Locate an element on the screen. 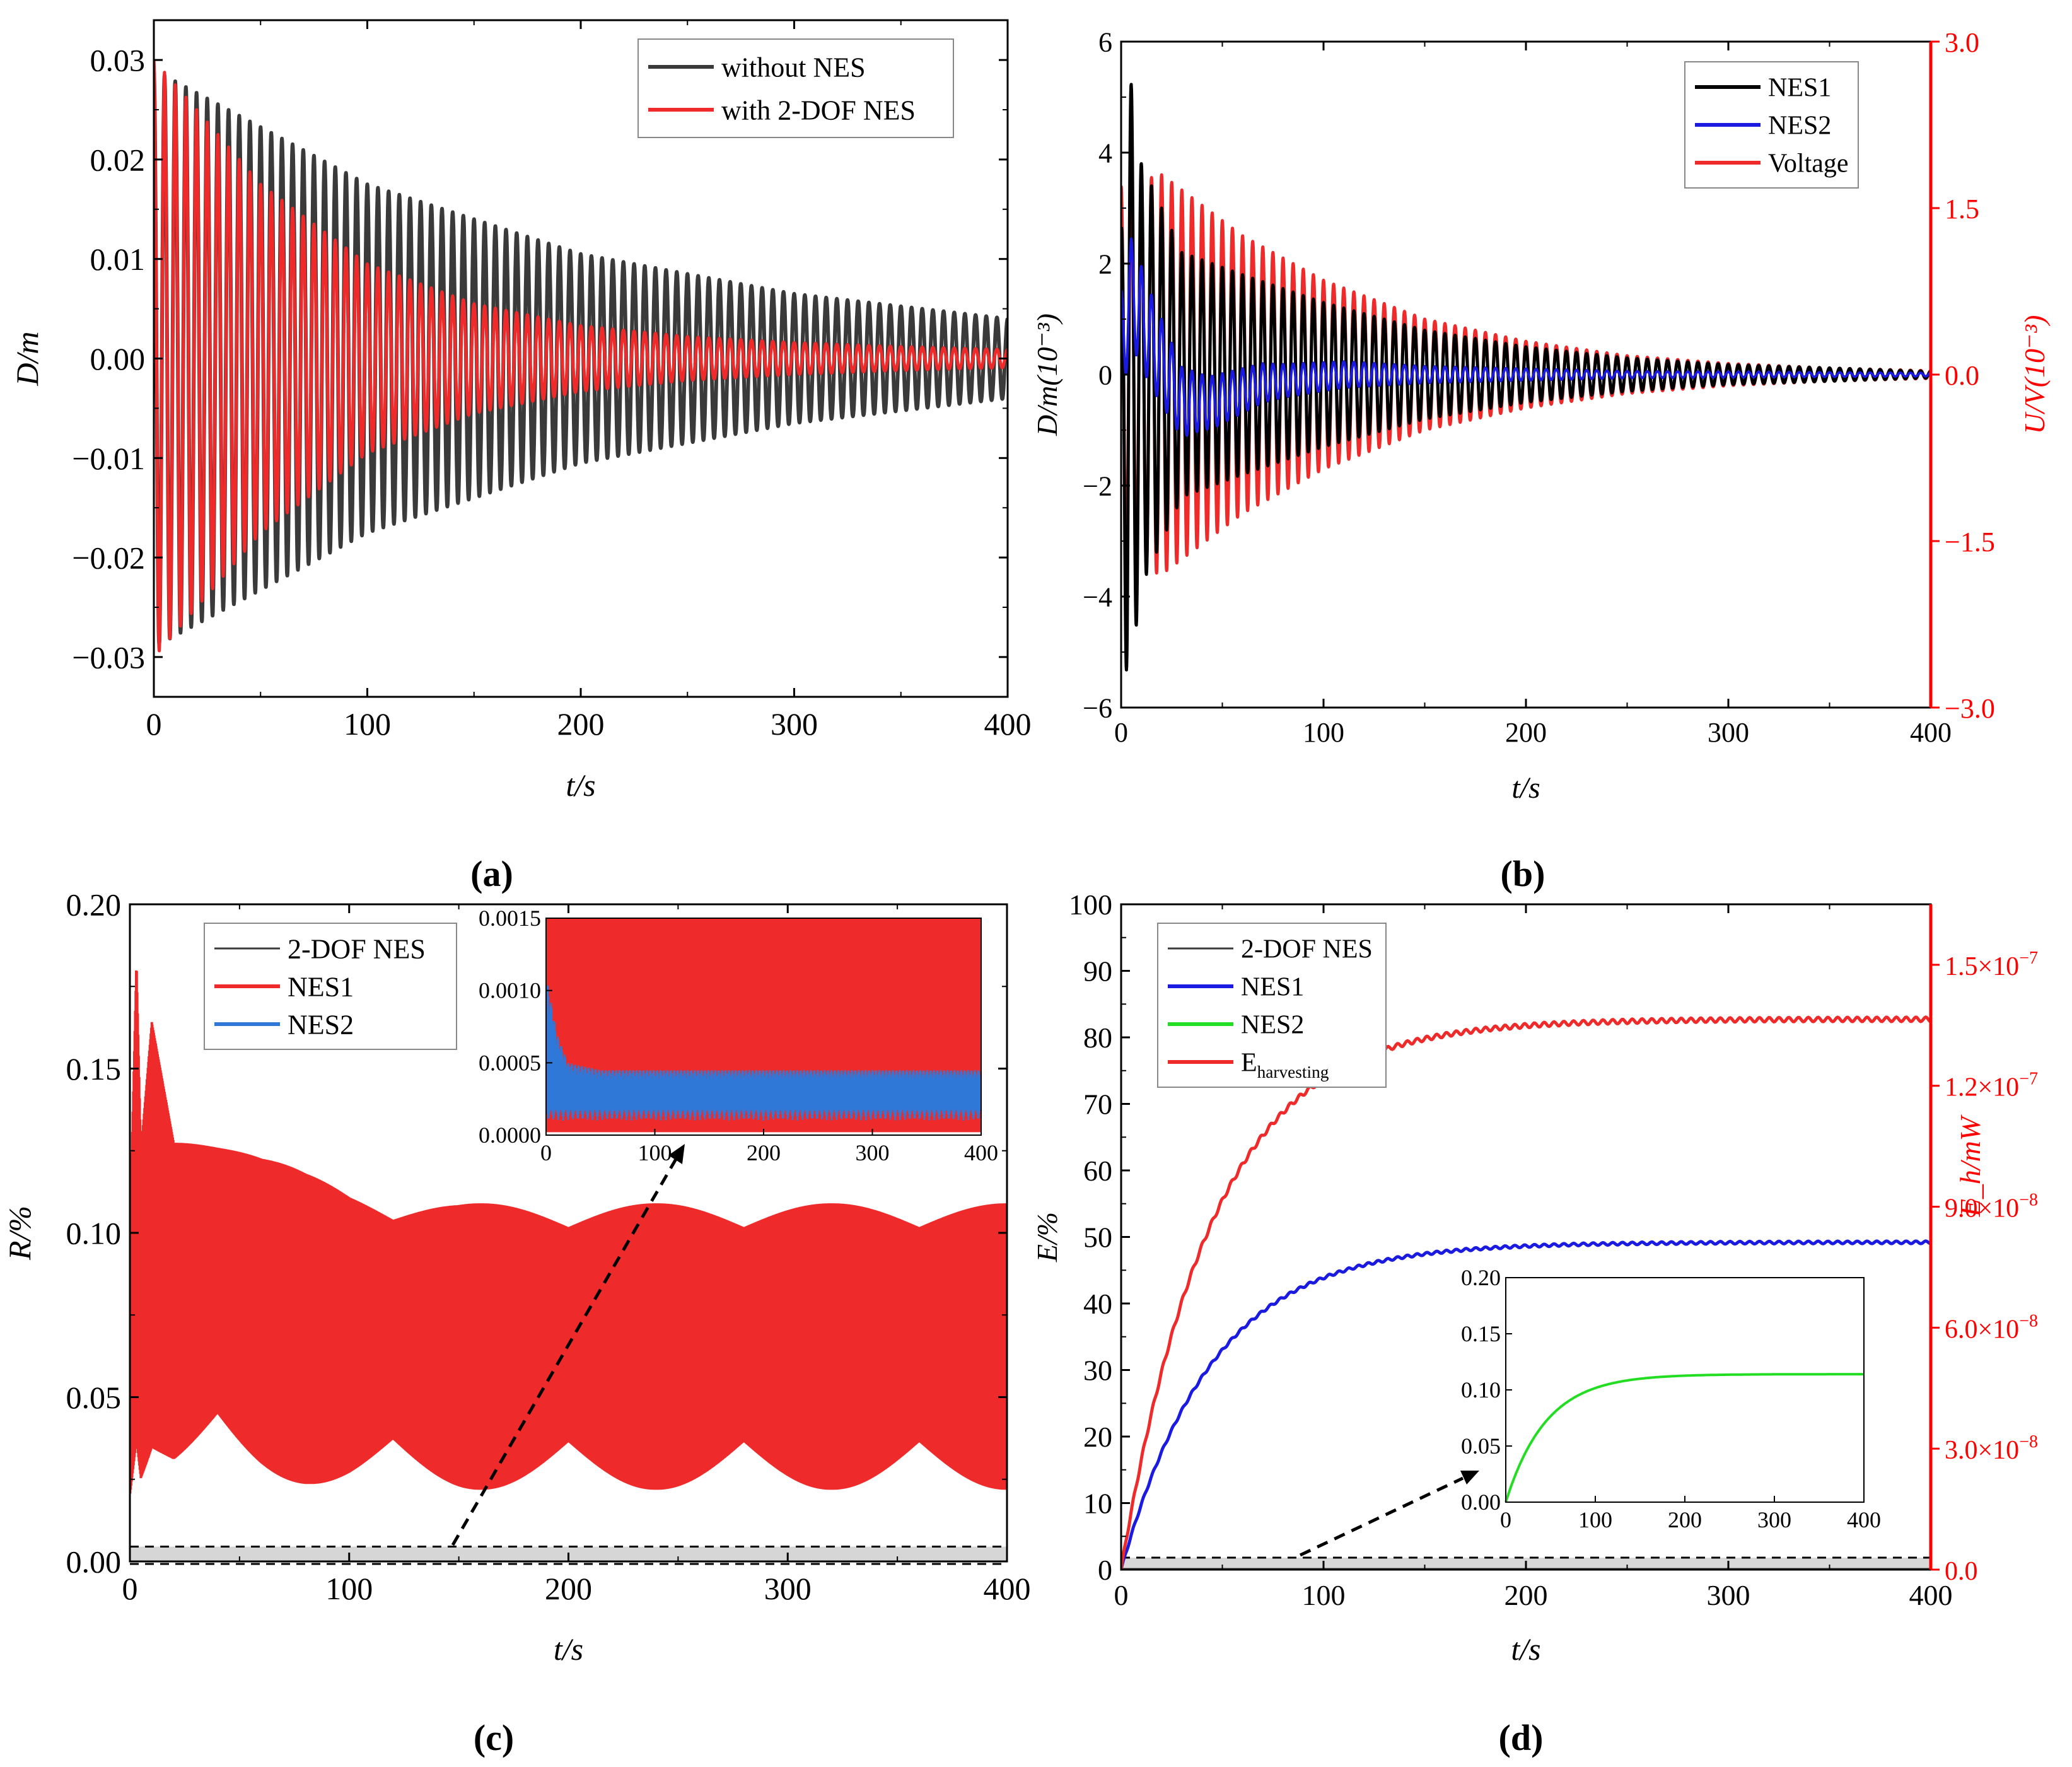 The width and height of the screenshot is (2072, 1767). y-tick-label: 100 is located at coordinates (1091, 905).